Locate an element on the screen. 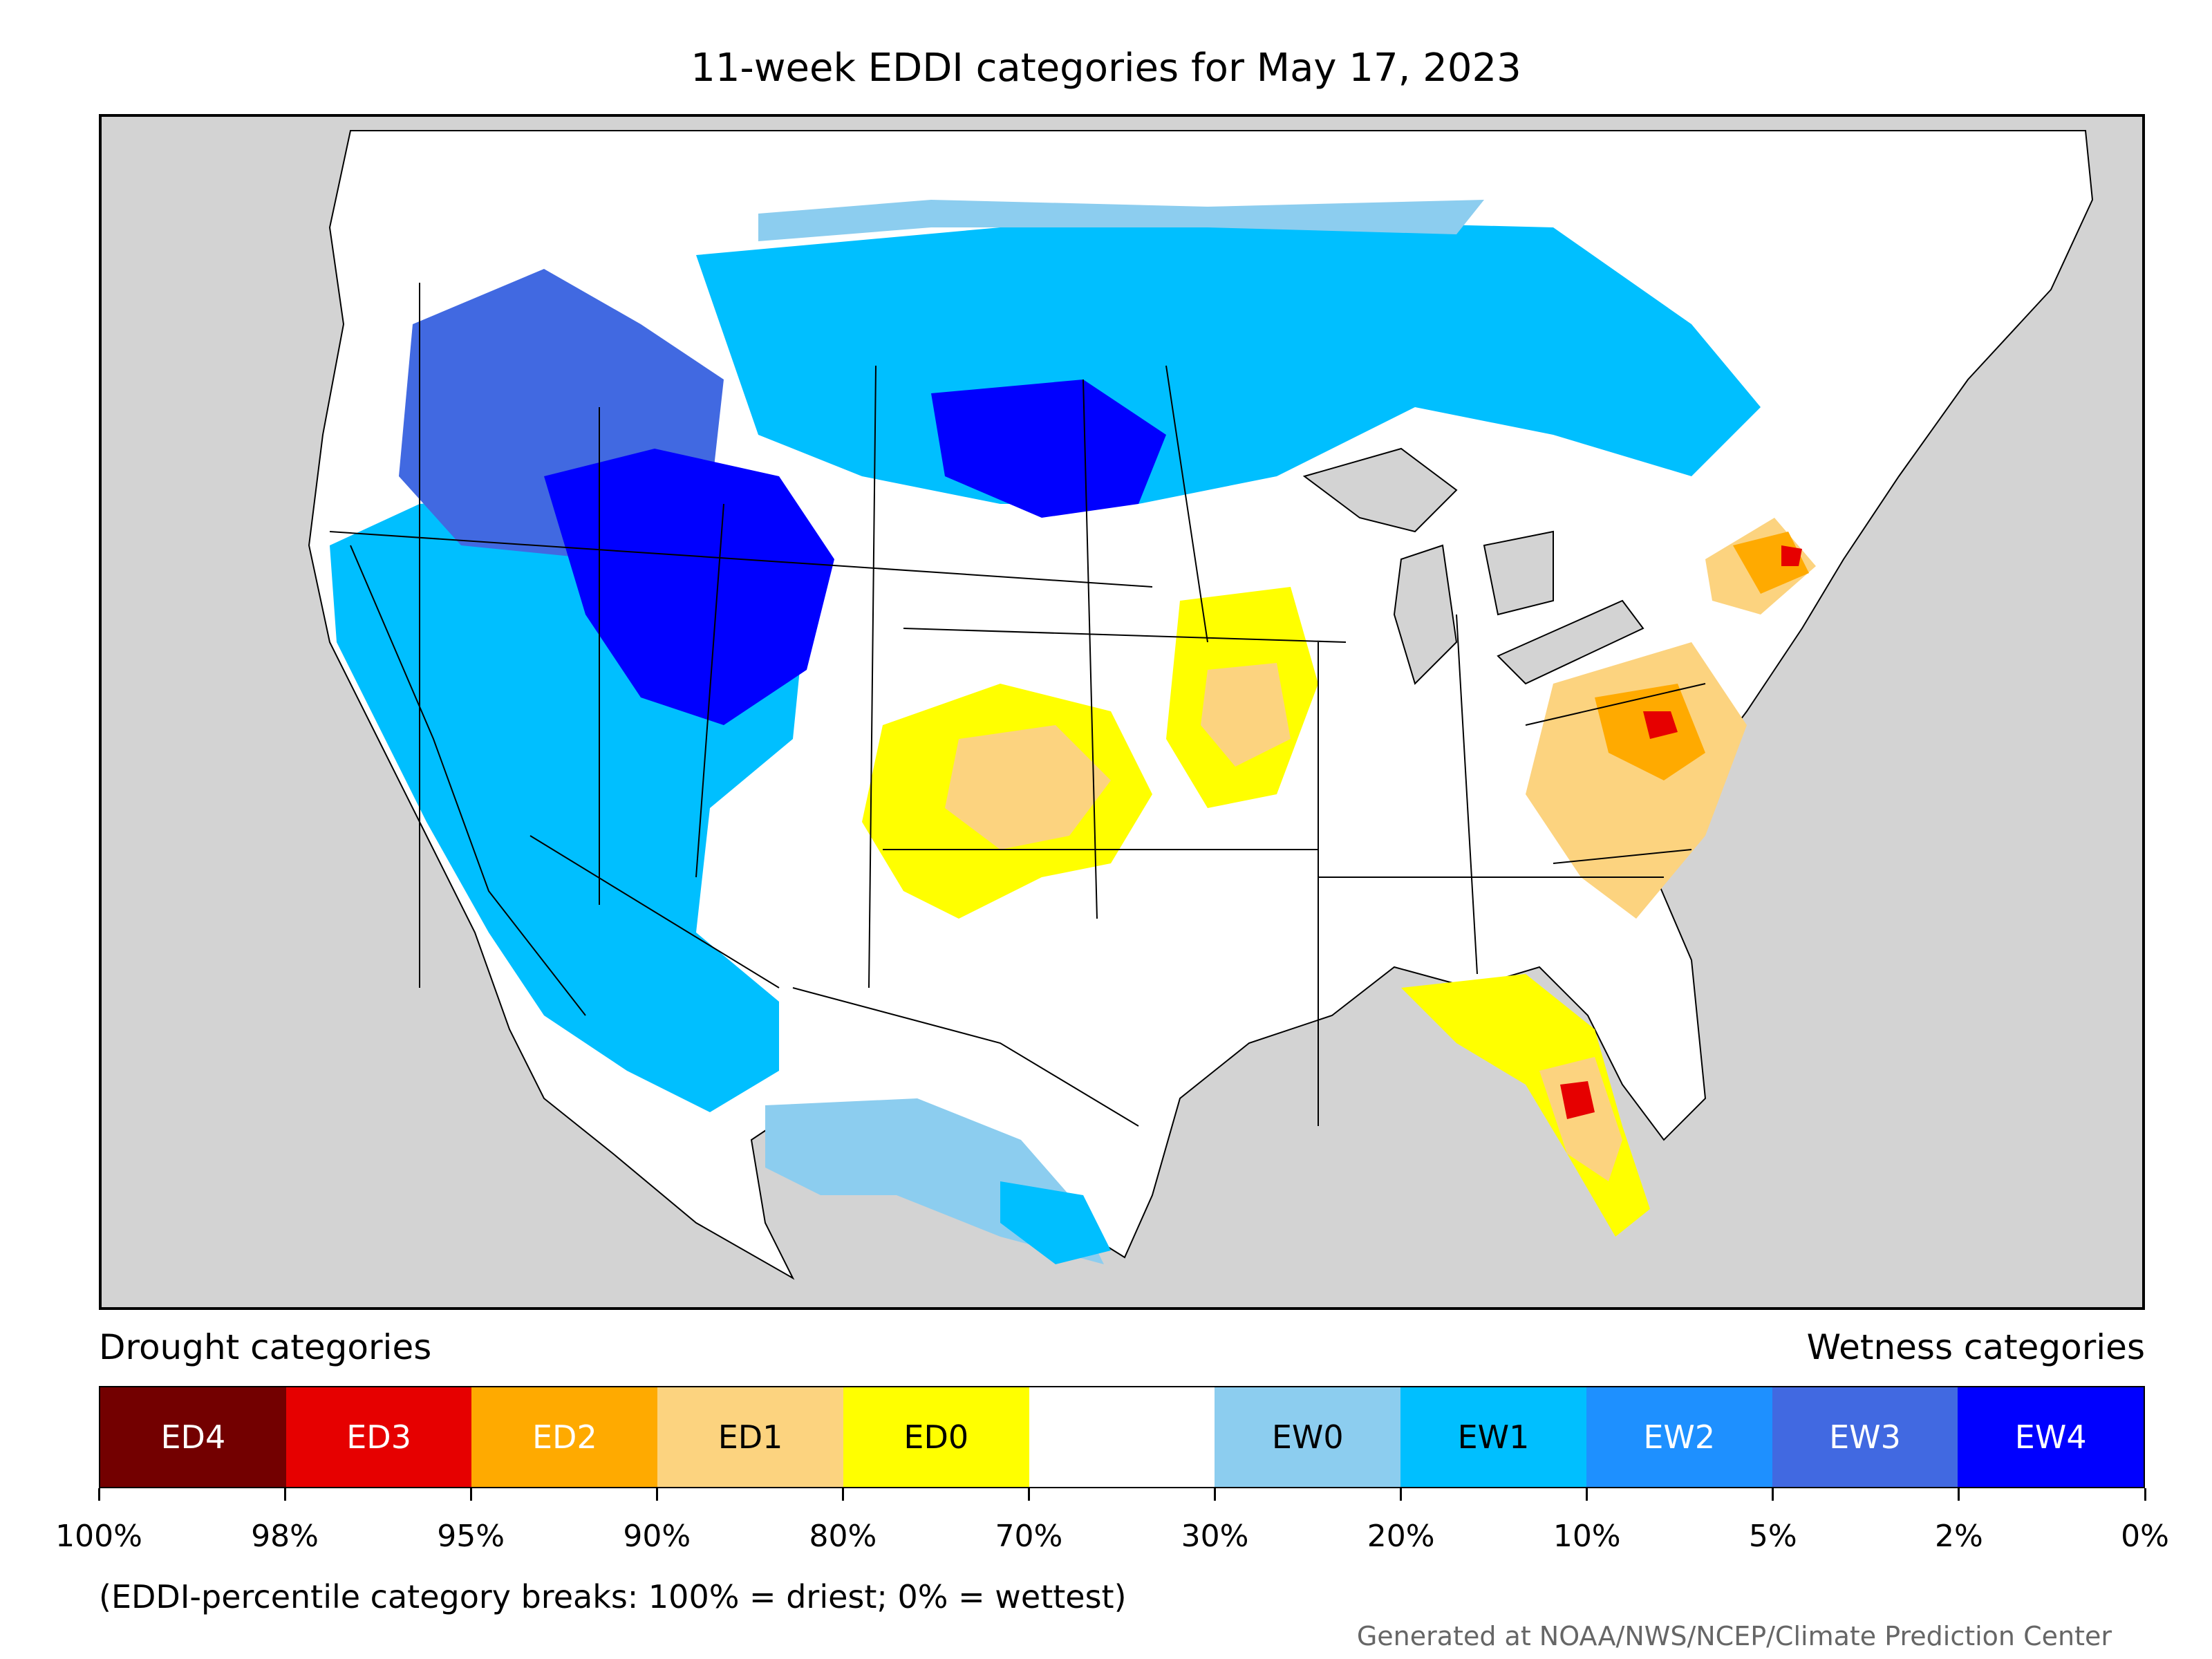 This screenshot has width=2212, height=1659. tick-label: 70% is located at coordinates (1029, 1536).